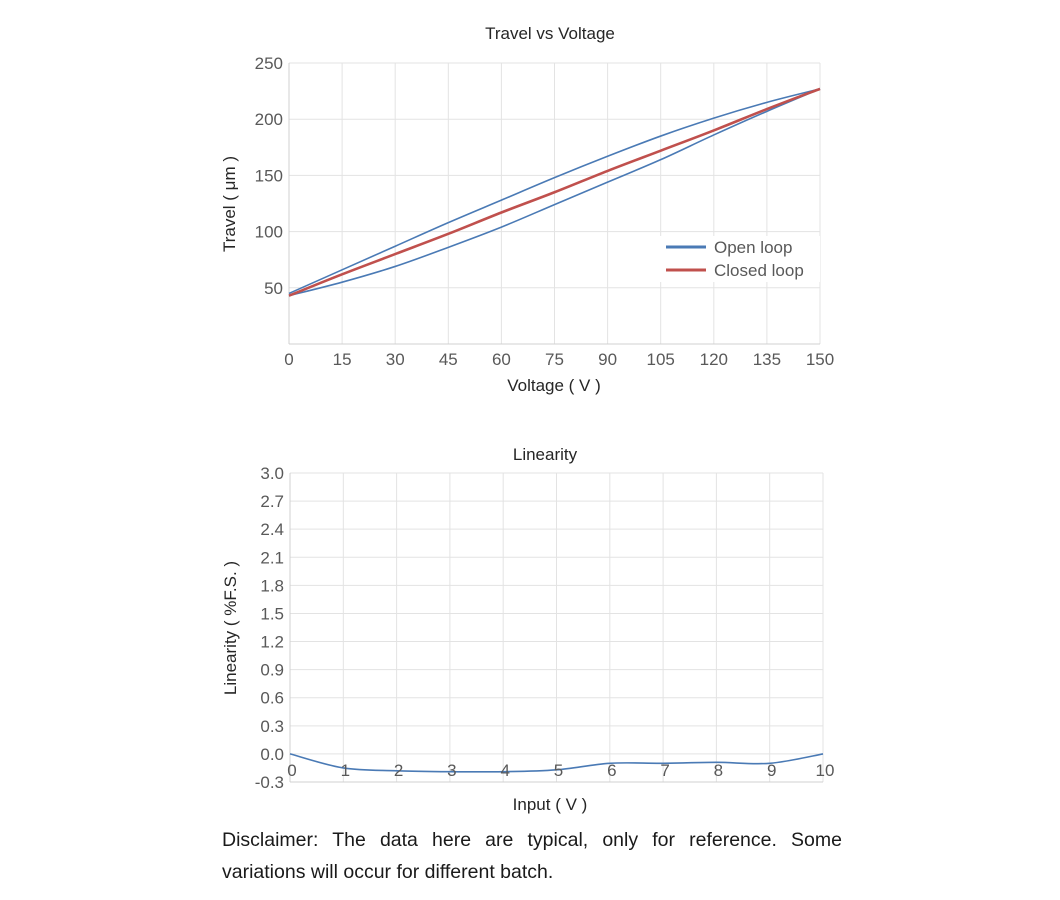 This screenshot has width=1060, height=900. Describe the element at coordinates (753, 247) in the screenshot. I see `legend-open-loop: Open loop` at that location.